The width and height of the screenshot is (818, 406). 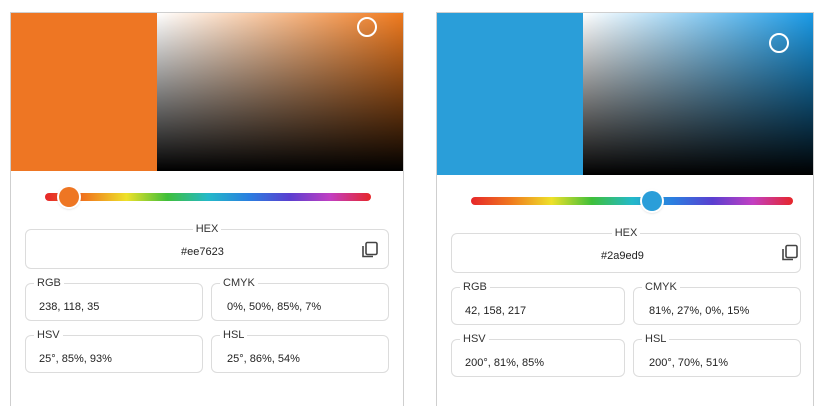 What do you see at coordinates (689, 363) in the screenshot?
I see `hsl-value: 200°, 70%, 51%` at bounding box center [689, 363].